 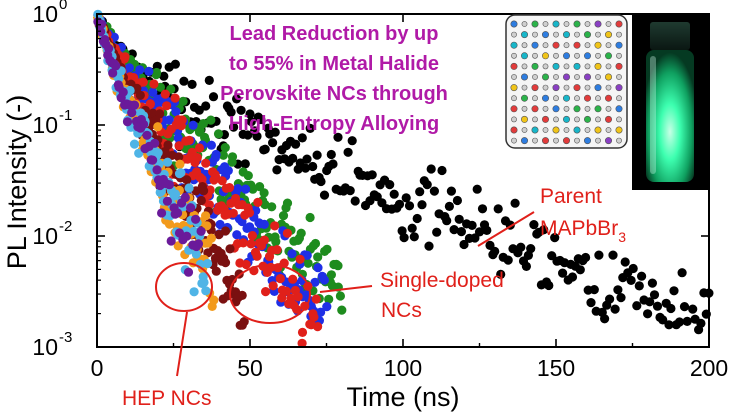 I want to click on single-doped-label-line-2: NCs, so click(x=401, y=310).